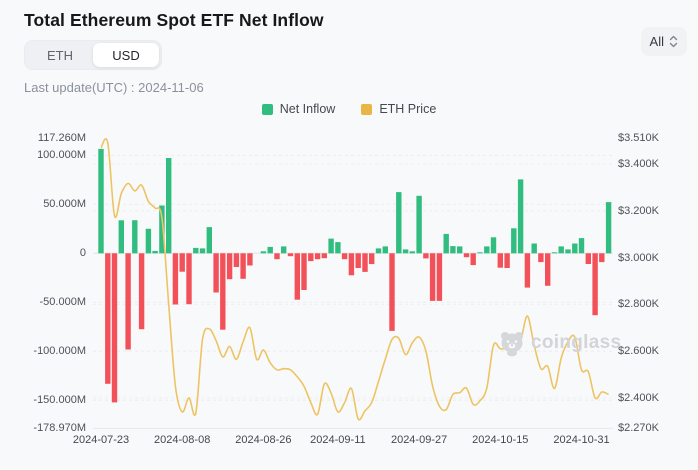 The height and width of the screenshot is (470, 698). What do you see at coordinates (59, 428) in the screenshot?
I see `left-axis-tick: -178.970M` at bounding box center [59, 428].